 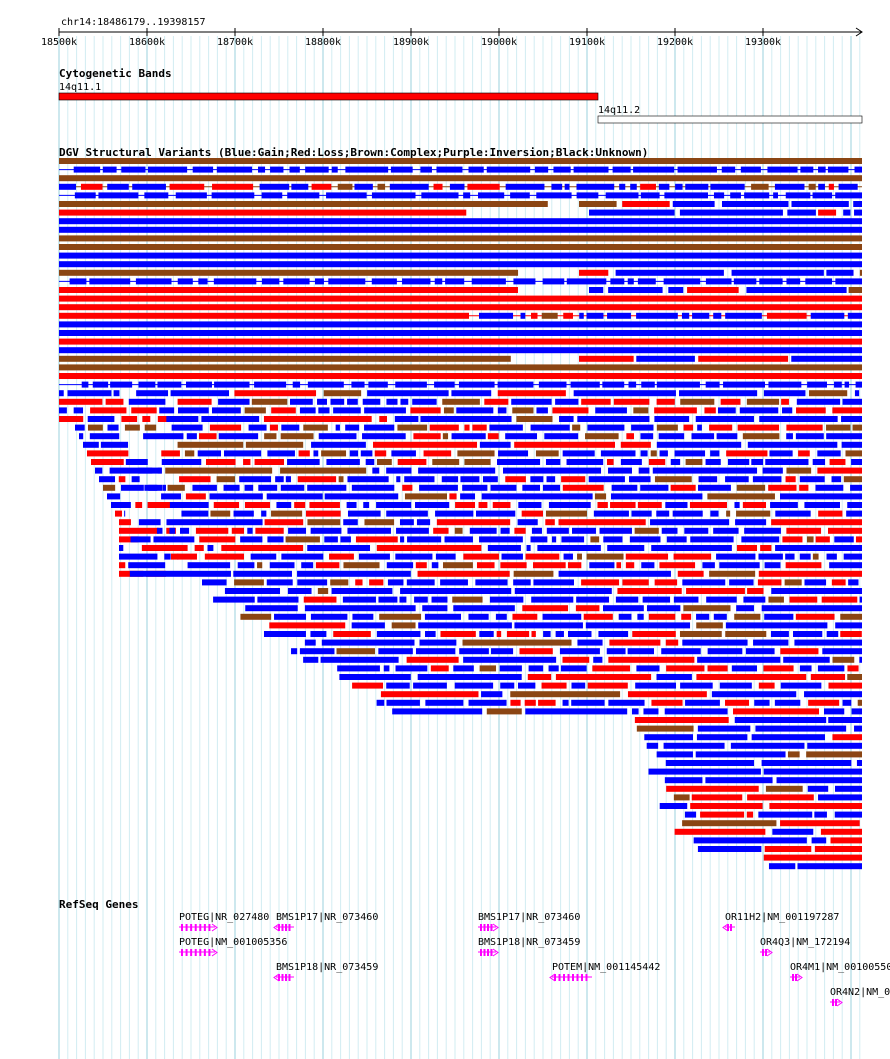 I want to click on refseq-gene: POTEM|NM_001145442, so click(x=604, y=972).